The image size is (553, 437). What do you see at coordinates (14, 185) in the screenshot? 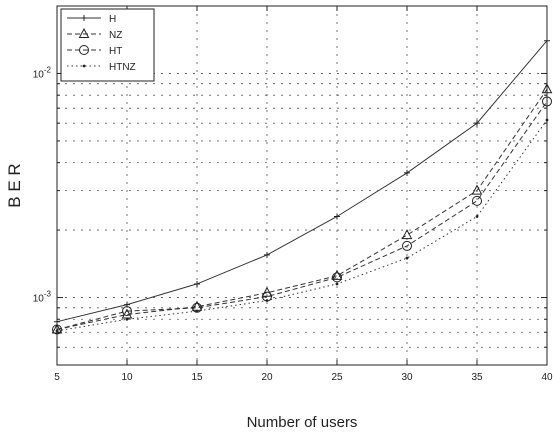
I see `y-axis-label: B E R` at bounding box center [14, 185].